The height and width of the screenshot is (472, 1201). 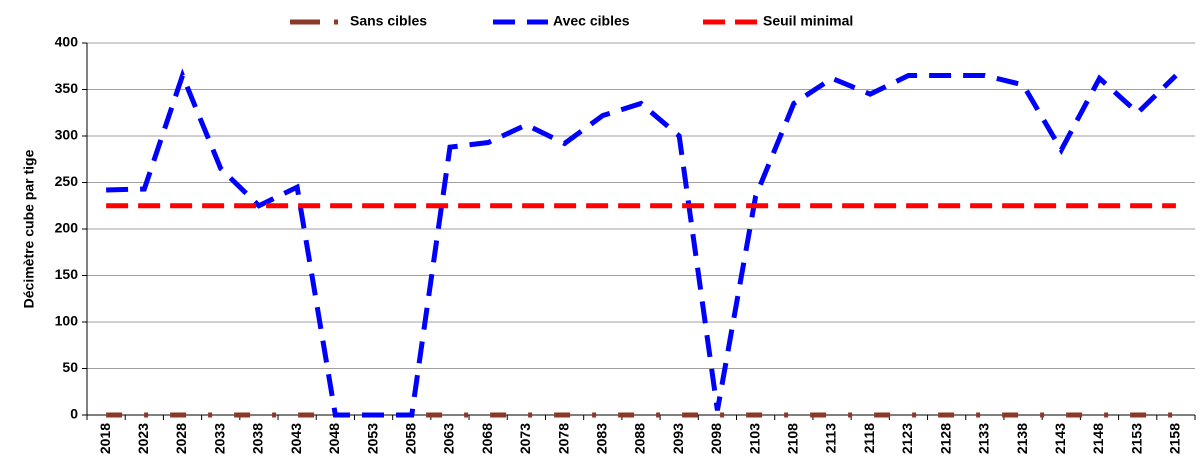 I want to click on legend-label: Avec cibles, so click(x=591, y=21).